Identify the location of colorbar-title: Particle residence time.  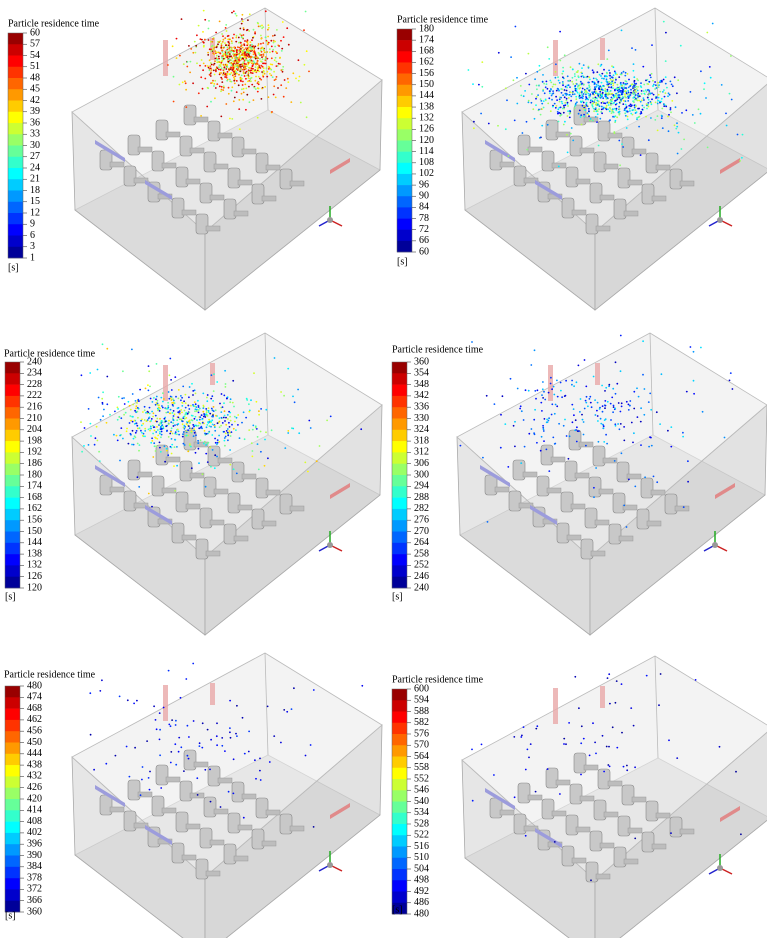
(50, 353).